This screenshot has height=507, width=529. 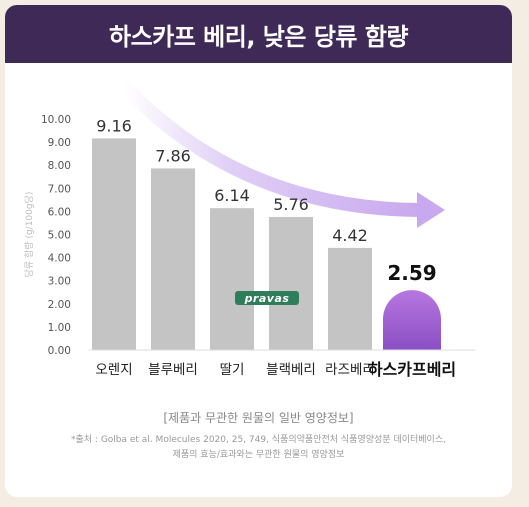 I want to click on y-tick-label: 0.00, so click(x=59, y=351).